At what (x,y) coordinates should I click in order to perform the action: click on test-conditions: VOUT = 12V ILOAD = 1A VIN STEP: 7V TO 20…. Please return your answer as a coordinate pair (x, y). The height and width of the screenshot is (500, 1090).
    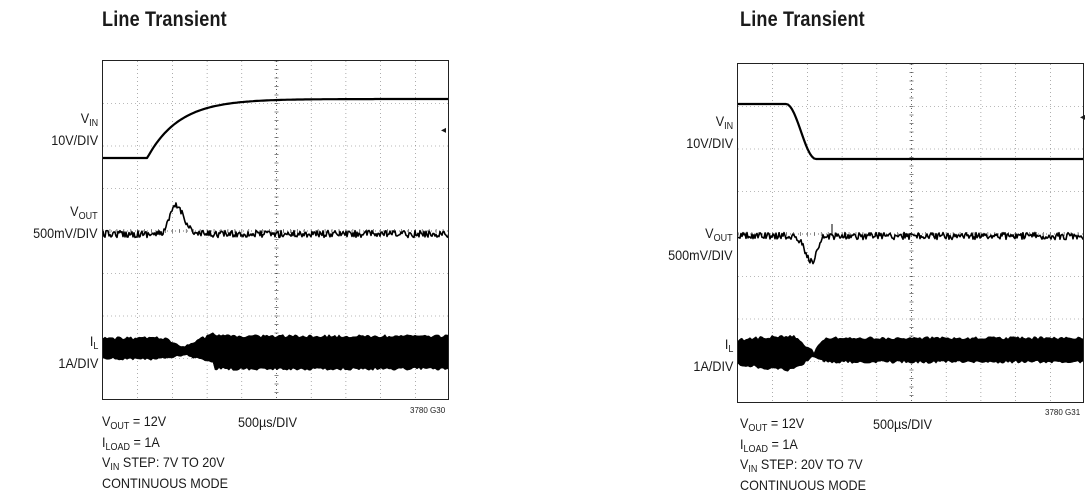
    Looking at the image, I should click on (165, 452).